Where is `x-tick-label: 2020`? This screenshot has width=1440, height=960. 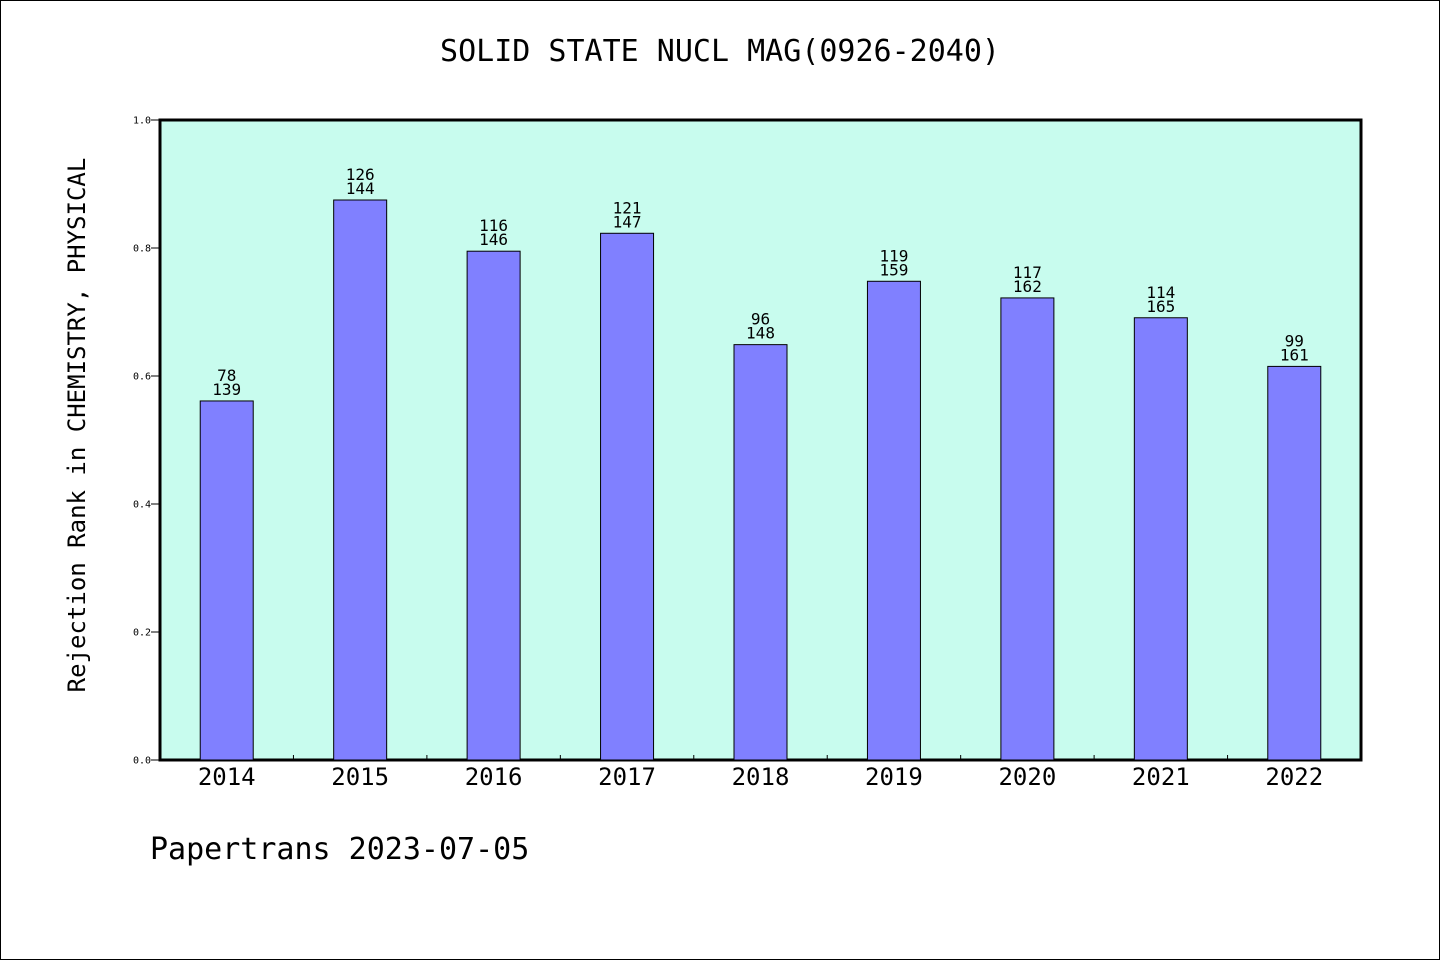 x-tick-label: 2020 is located at coordinates (1027, 777).